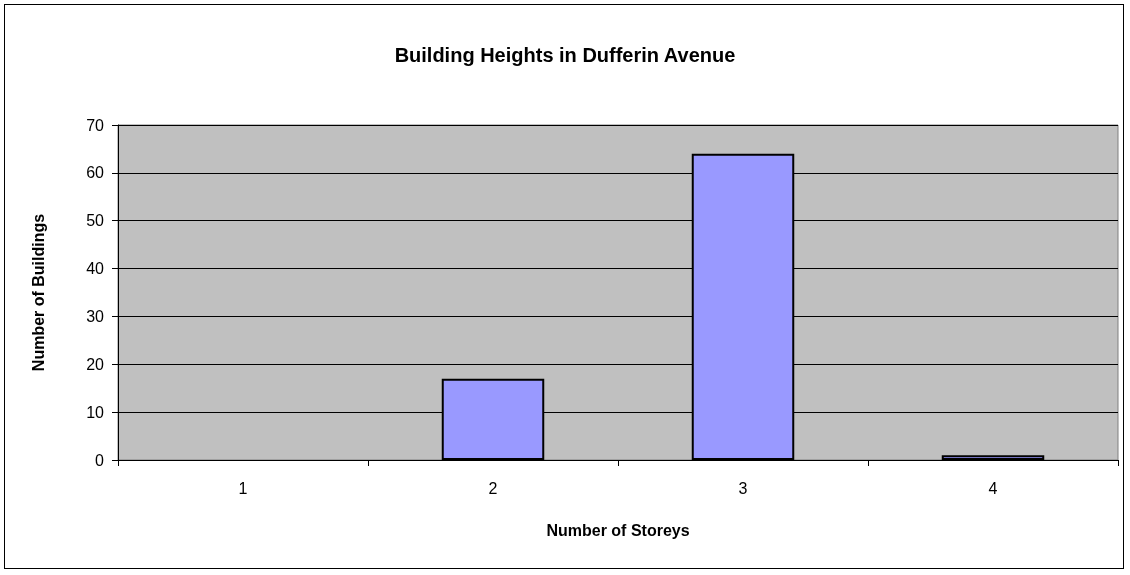  Describe the element at coordinates (100, 460) in the screenshot. I see `y-tick-label: 0` at that location.